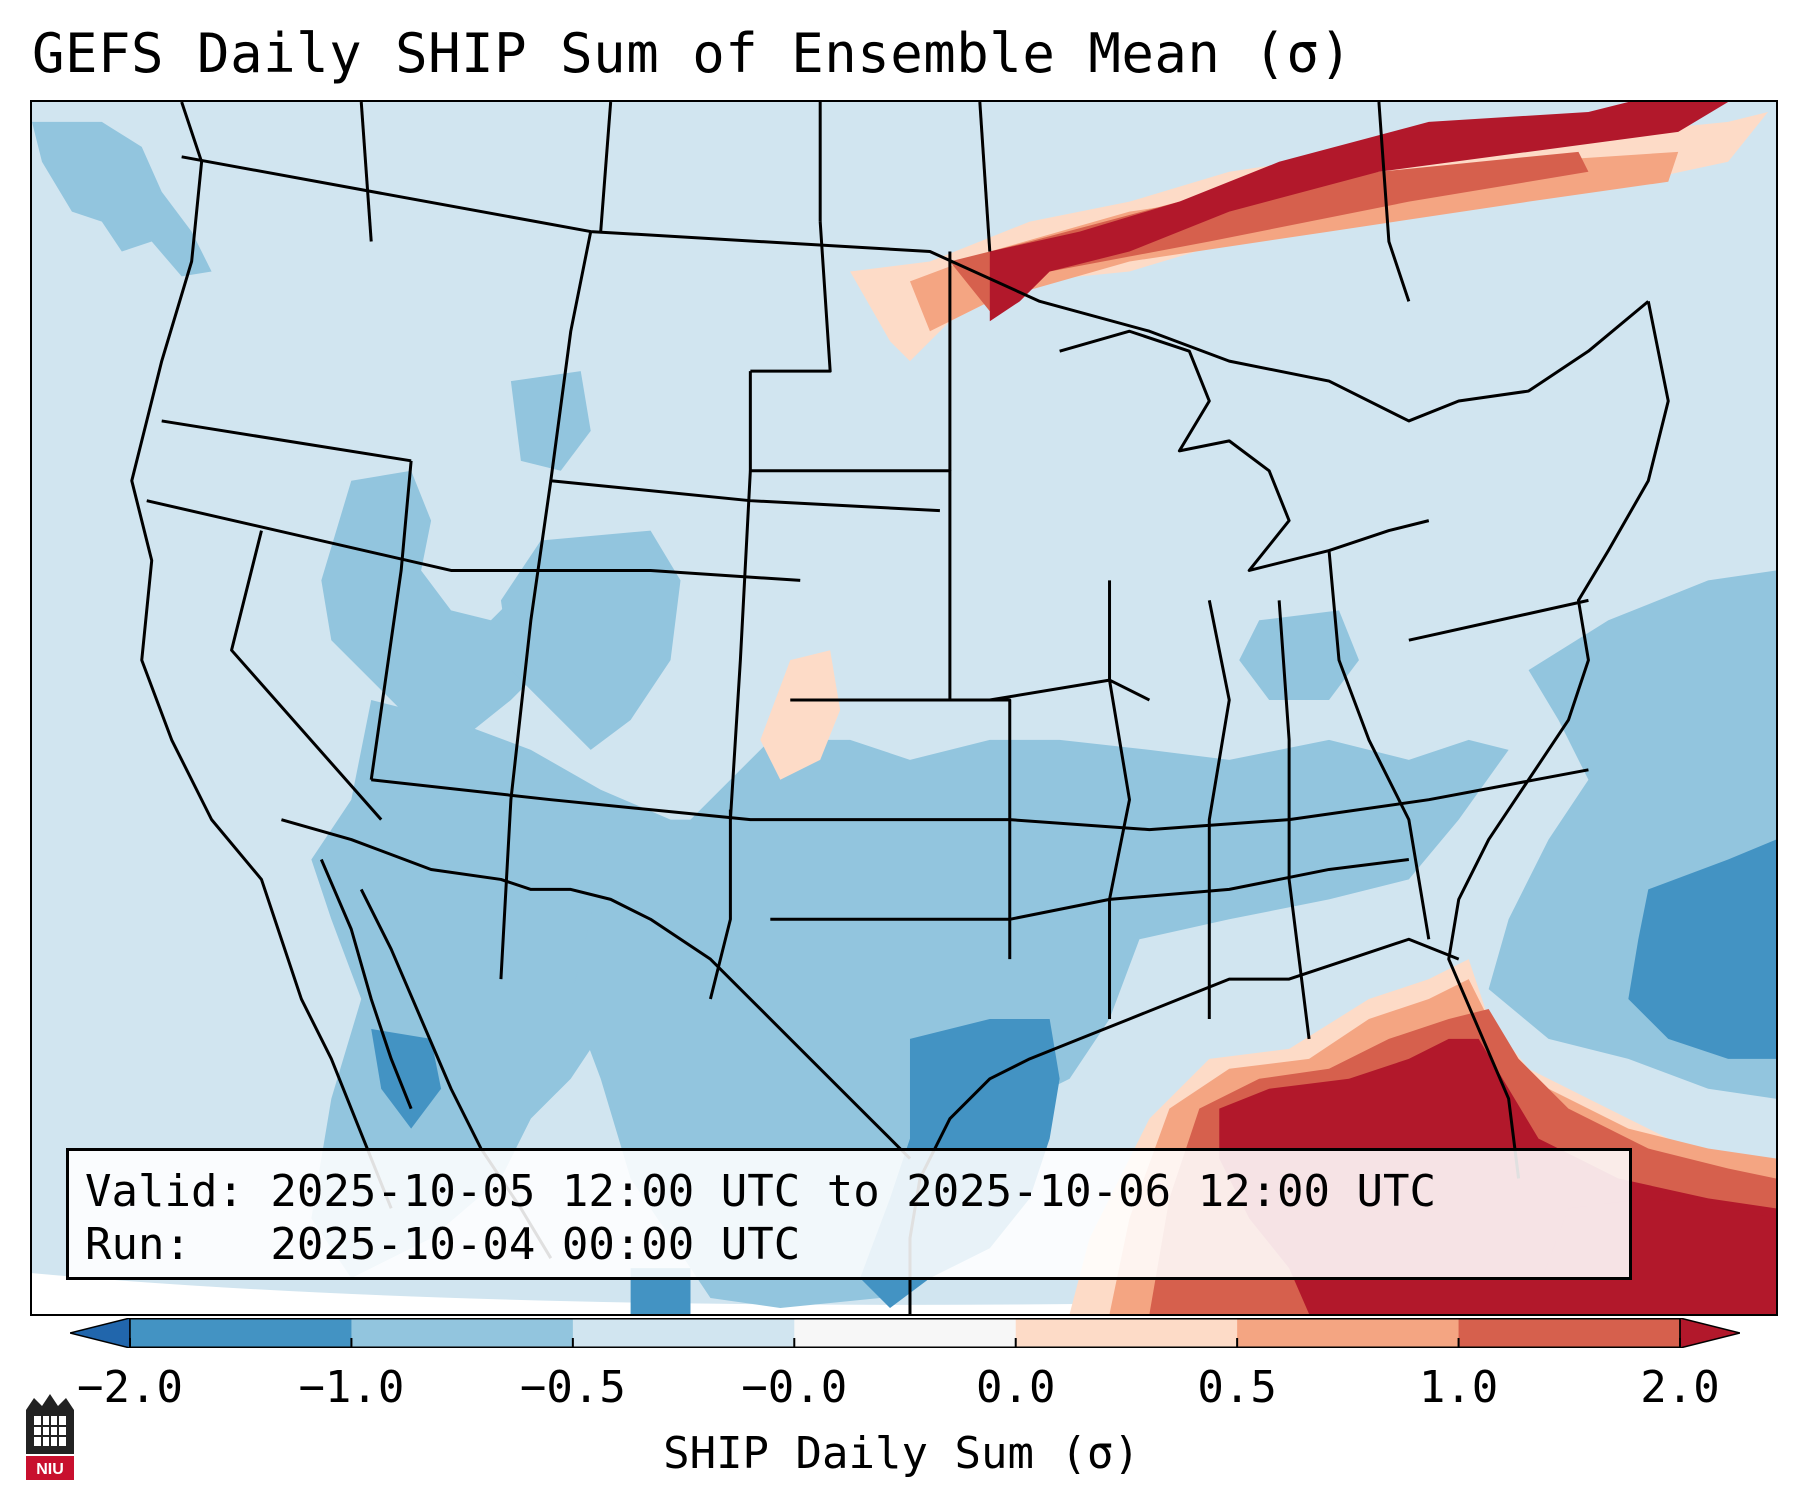 This screenshot has height=1506, width=1803. Describe the element at coordinates (901, 1453) in the screenshot. I see `colorbar-label: SHIP Daily Sum (σ)` at that location.